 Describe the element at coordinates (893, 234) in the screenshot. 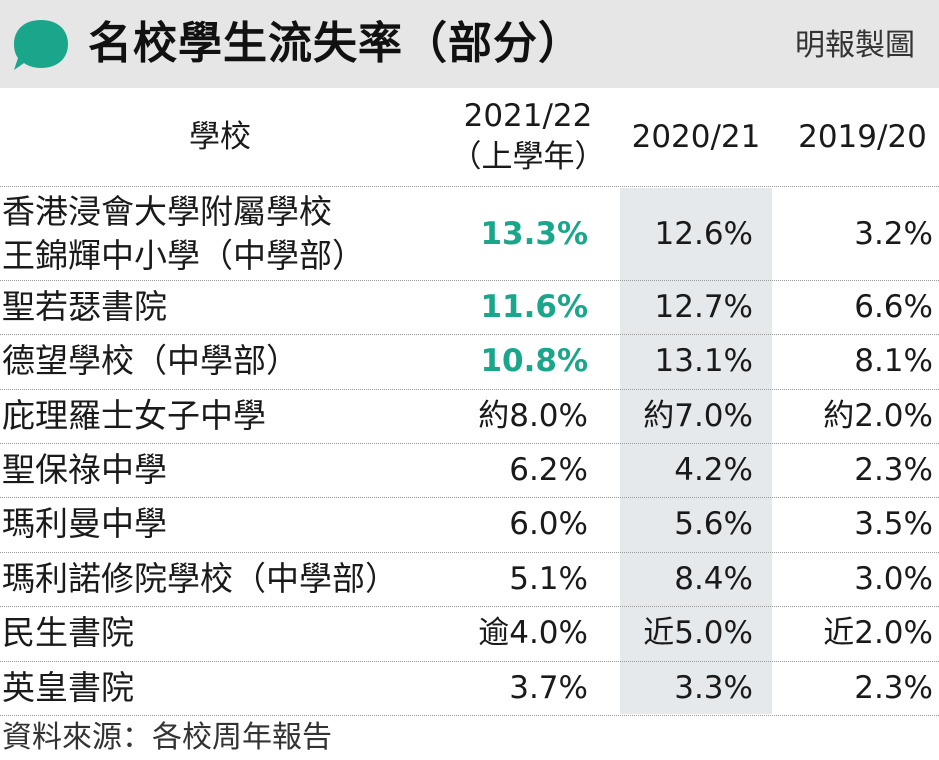

I see `value-2019-20: 3.2%` at that location.